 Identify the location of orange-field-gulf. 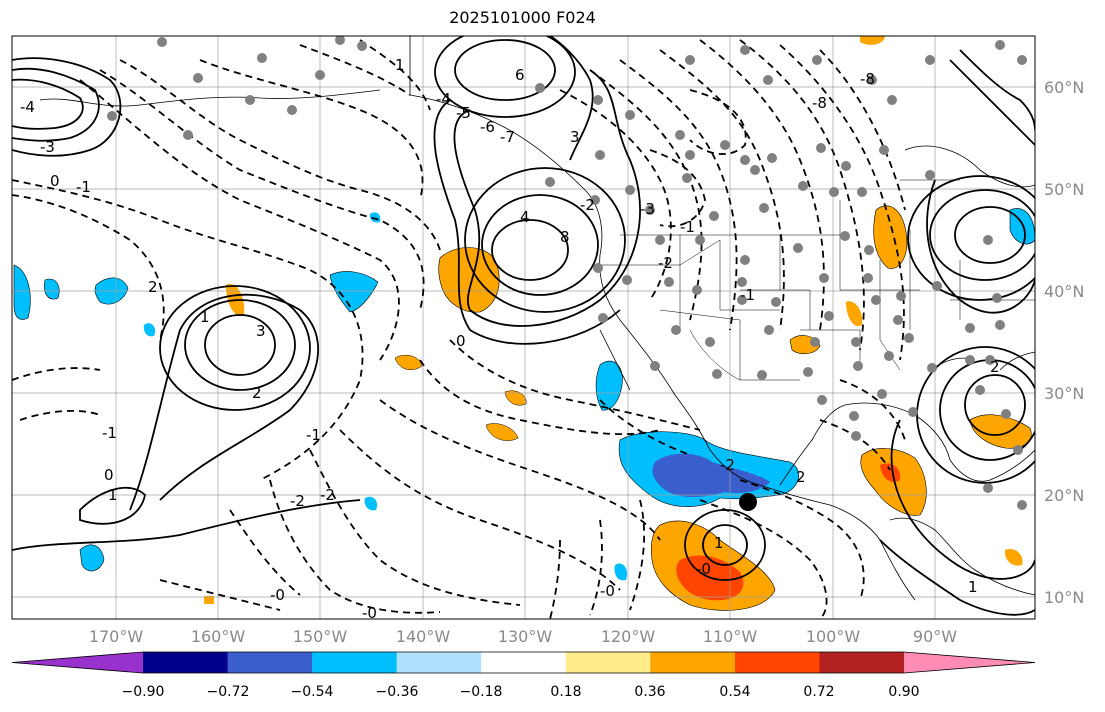
(893, 482).